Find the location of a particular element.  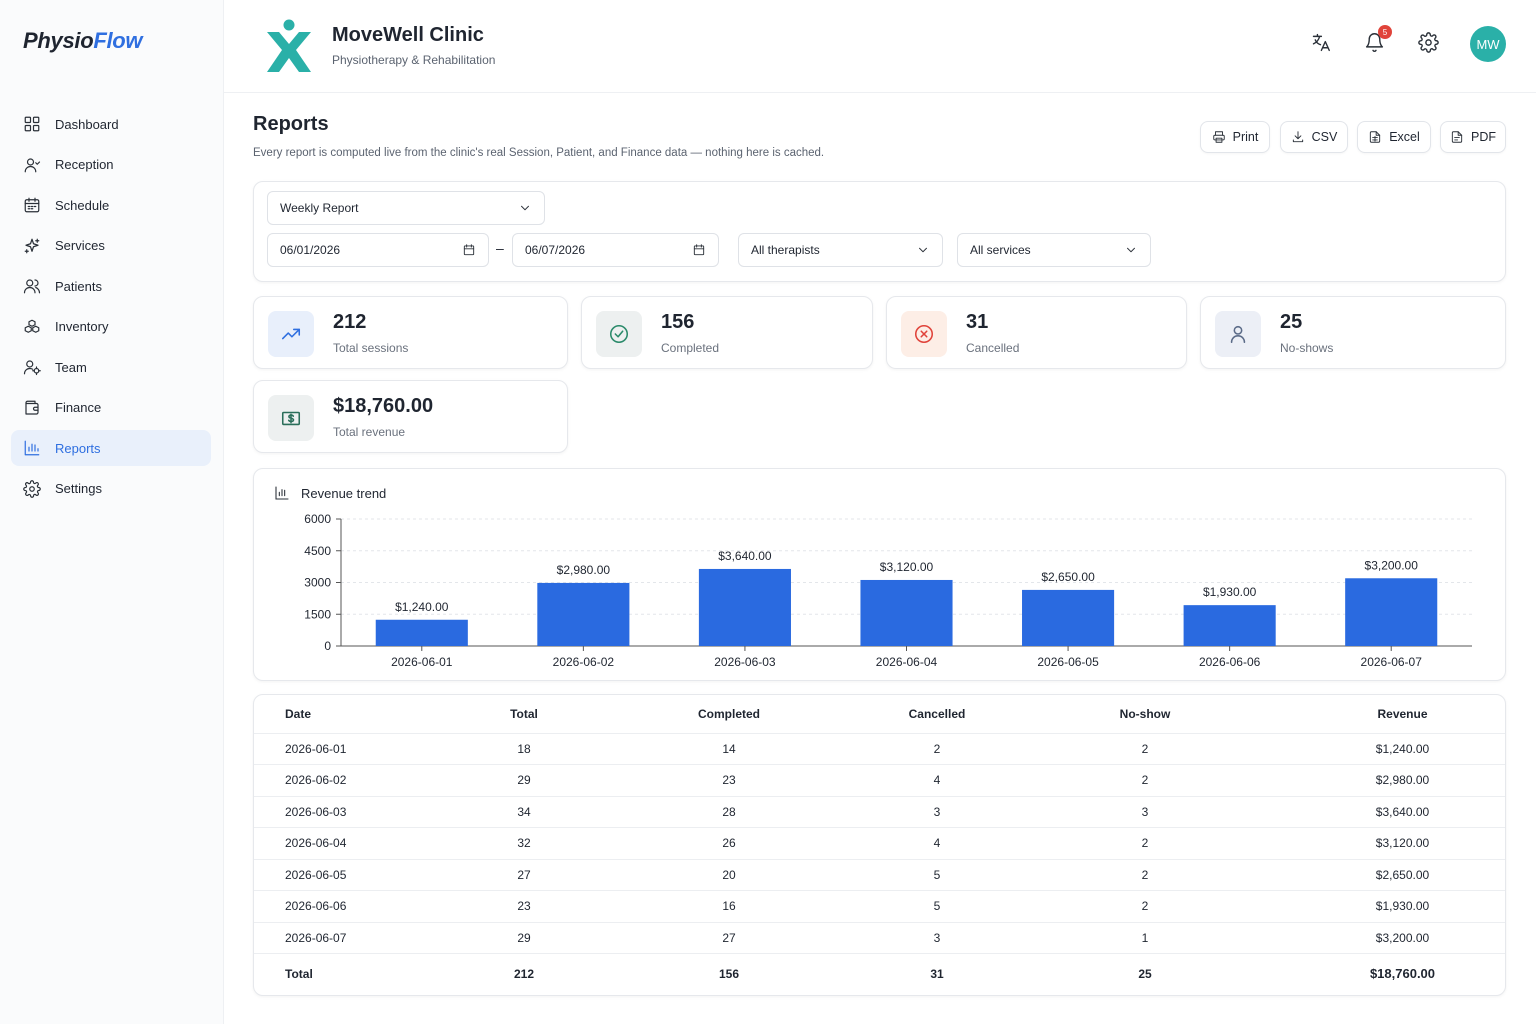

sidebar-item-inventory: Inventory is located at coordinates (111, 327).